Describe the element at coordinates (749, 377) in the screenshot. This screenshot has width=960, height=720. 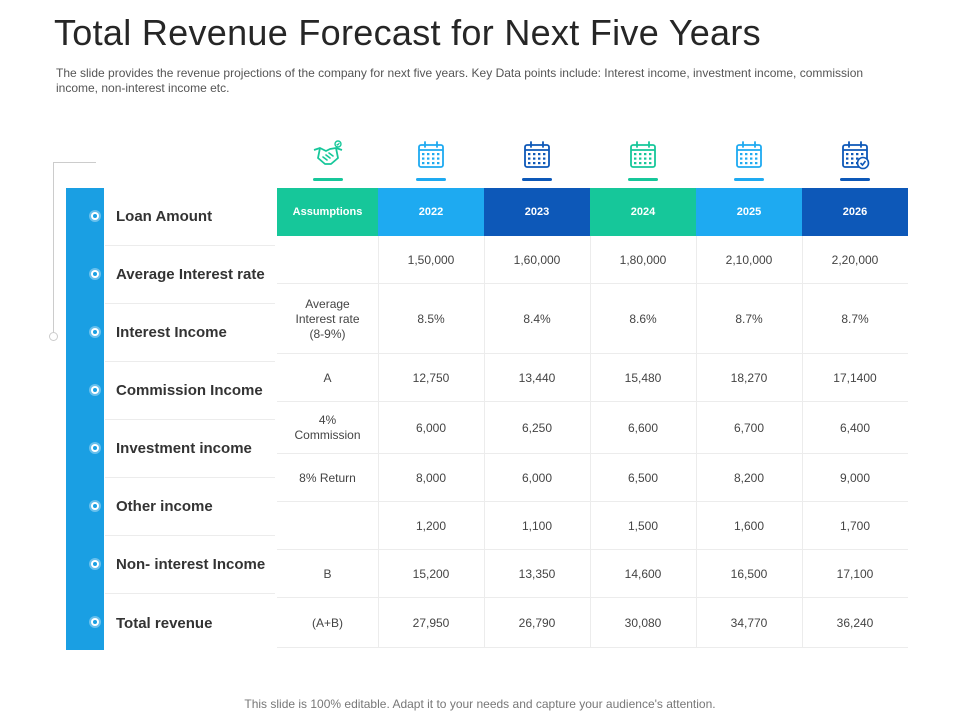
I see `value-cell: 18,270` at that location.